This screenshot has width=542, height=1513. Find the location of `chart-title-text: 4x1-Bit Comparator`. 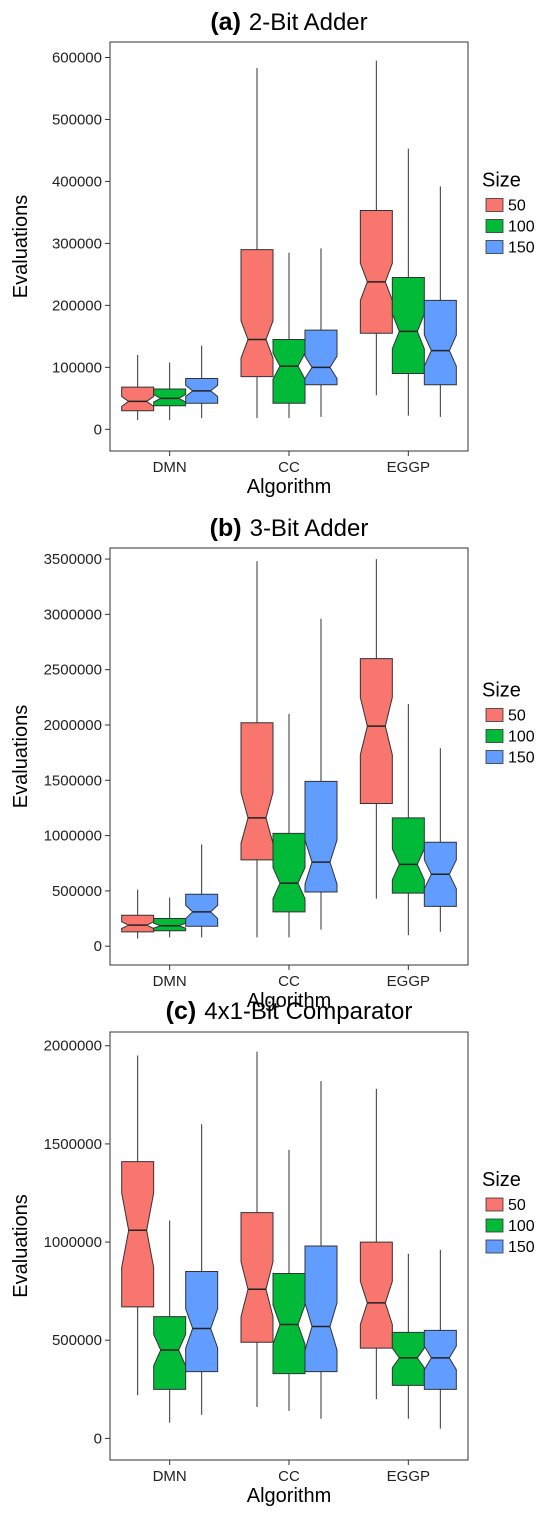

chart-title-text: 4x1-Bit Comparator is located at coordinates (308, 1011).